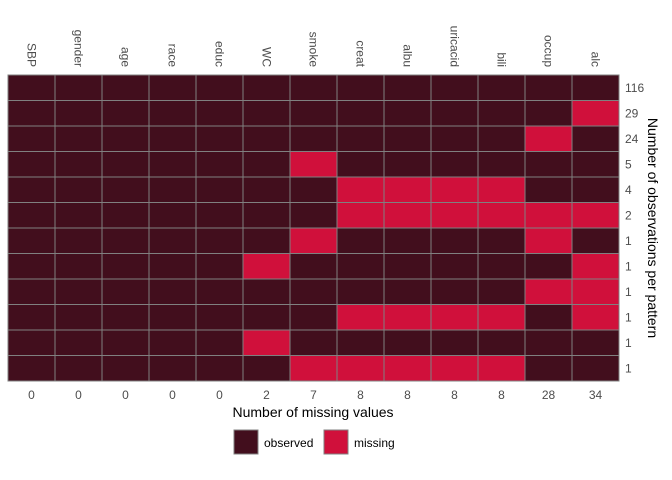  Describe the element at coordinates (634, 88) in the screenshot. I see `pattern-count-label: 116` at that location.